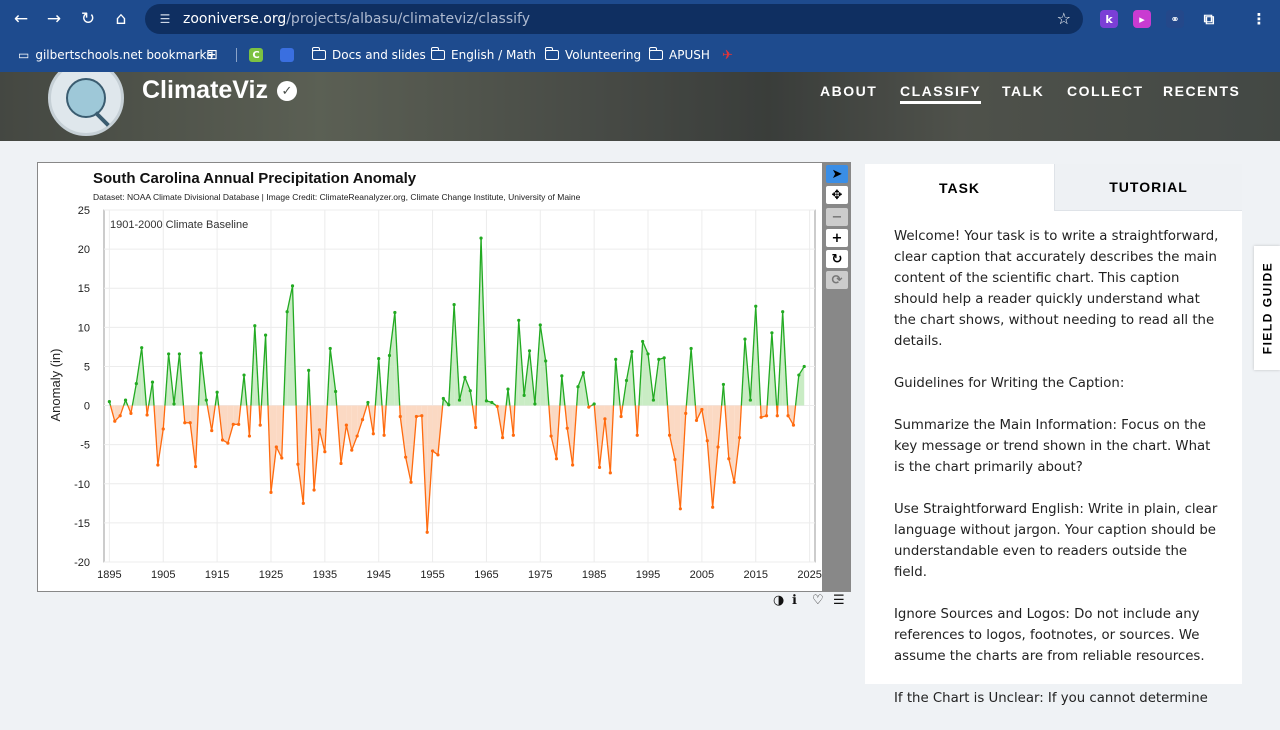 This screenshot has height=730, width=1280. What do you see at coordinates (727, 55) in the screenshot?
I see `bookmark-flag: ✈` at bounding box center [727, 55].